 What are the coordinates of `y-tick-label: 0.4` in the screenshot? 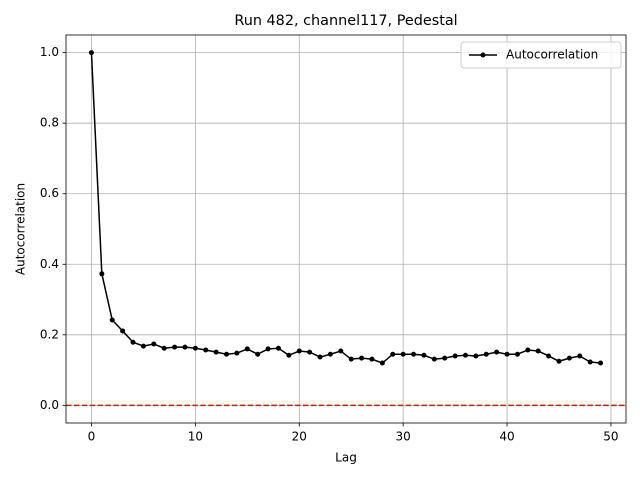 It's located at (49, 264).